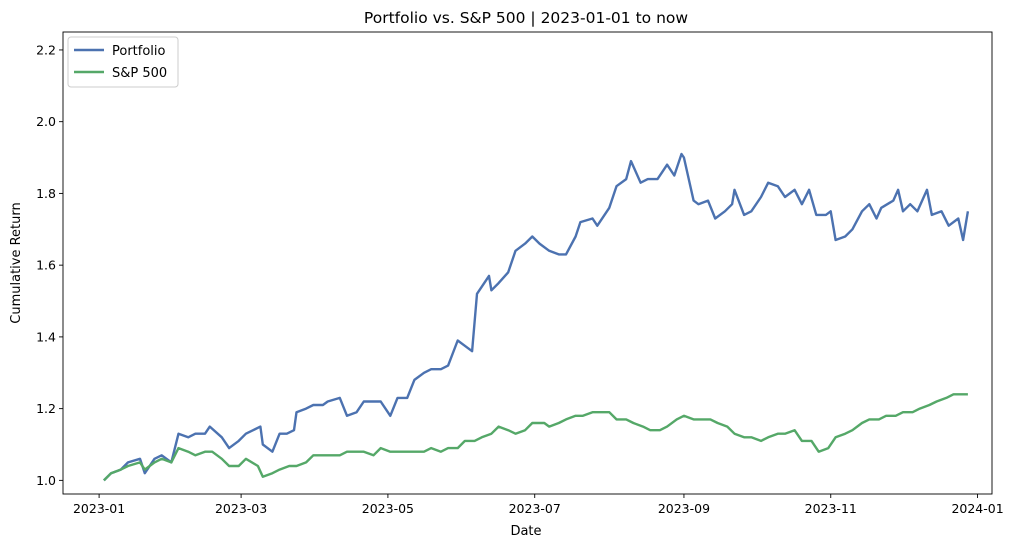 Image resolution: width=1011 pixels, height=547 pixels. What do you see at coordinates (16, 262) in the screenshot?
I see `y-axis-label: Cumulative Return` at bounding box center [16, 262].